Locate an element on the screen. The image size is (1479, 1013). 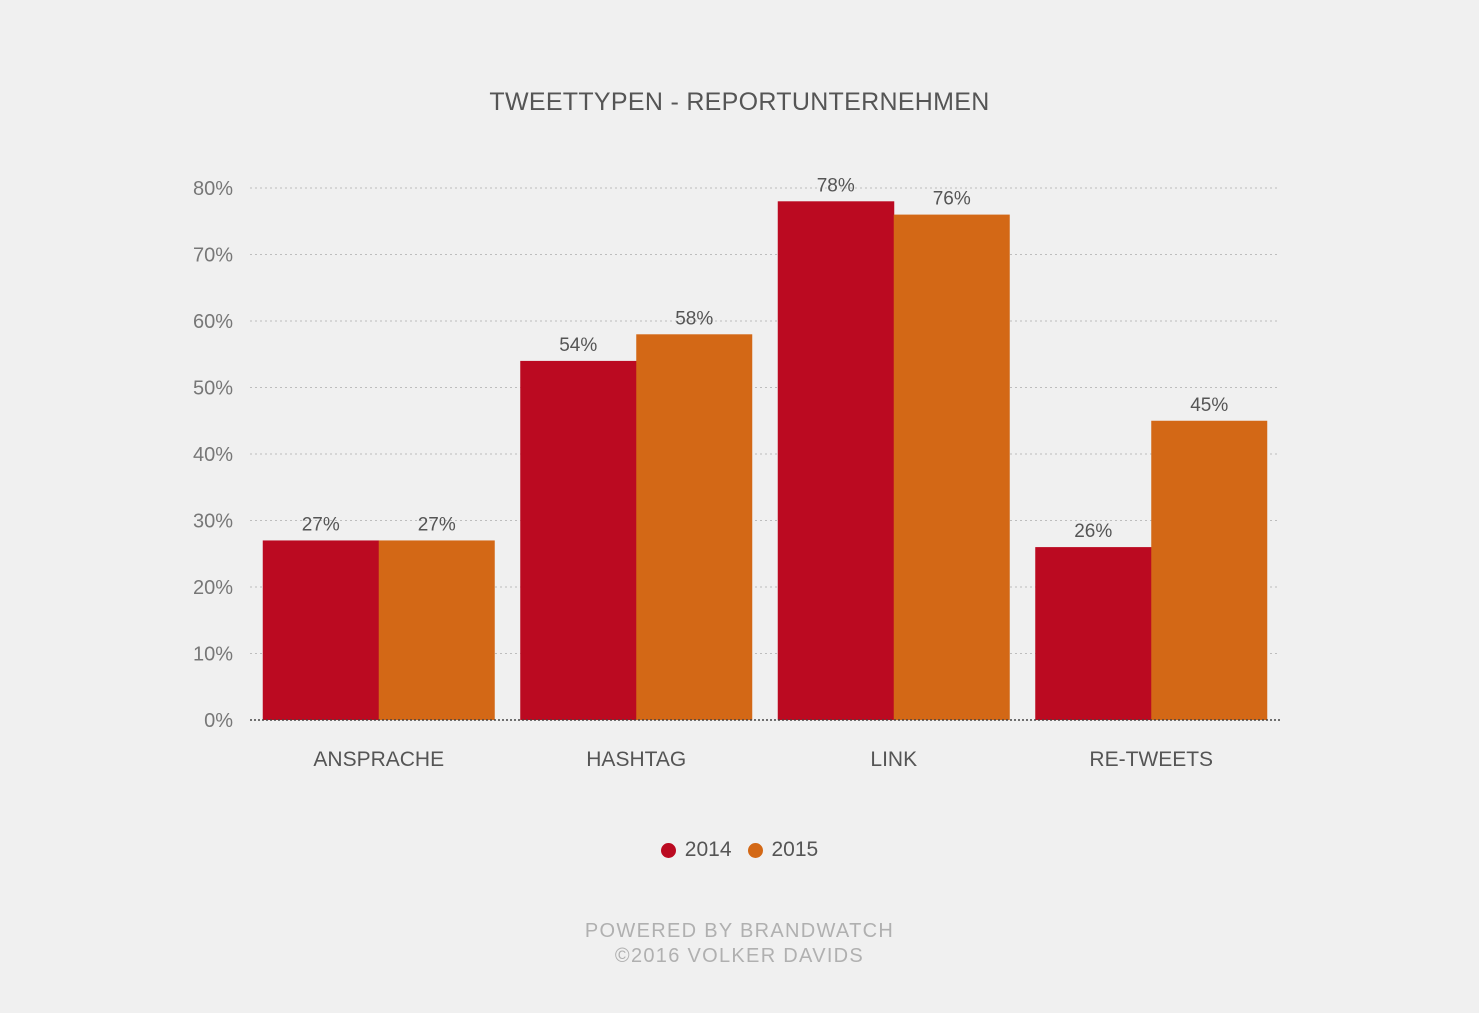
y-tick-label-0: 0% is located at coordinates (218, 721).